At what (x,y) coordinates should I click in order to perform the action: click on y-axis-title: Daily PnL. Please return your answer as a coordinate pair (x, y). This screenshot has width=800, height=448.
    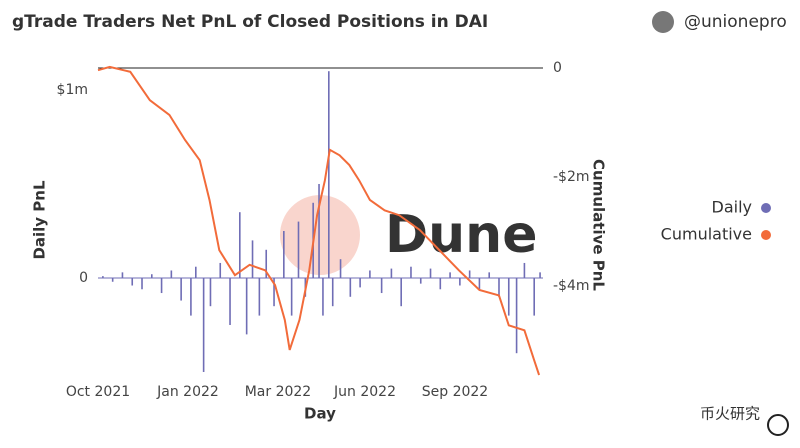
    Looking at the image, I should click on (40, 220).